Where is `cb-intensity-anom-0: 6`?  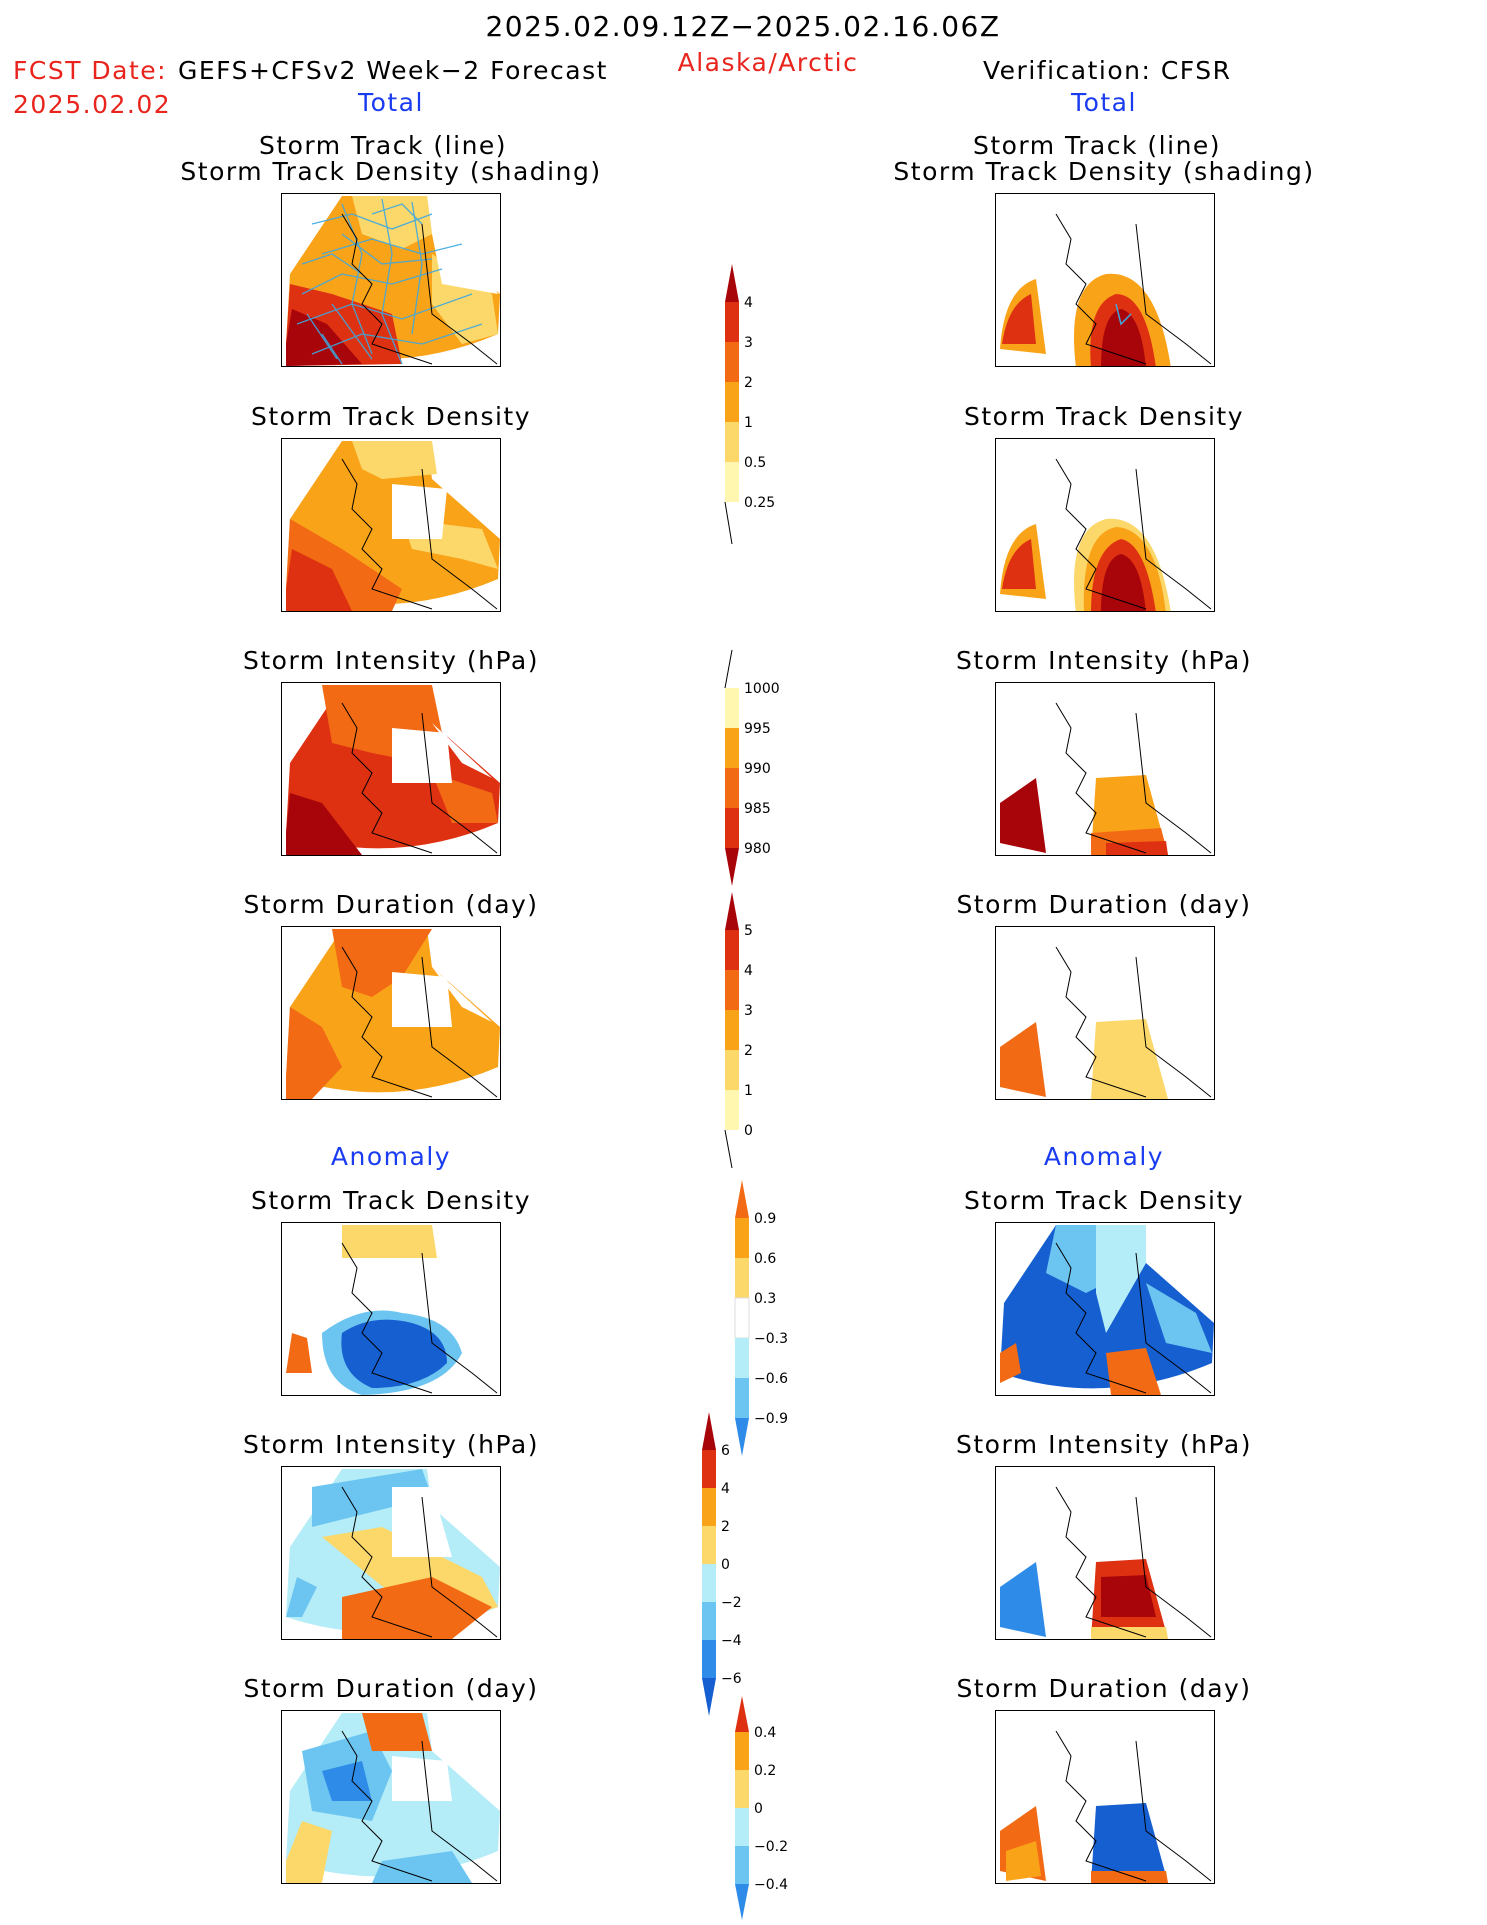 cb-intensity-anom-0: 6 is located at coordinates (725, 1451).